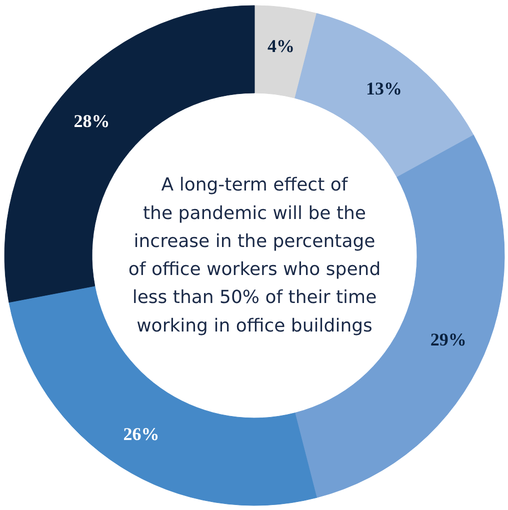 The width and height of the screenshot is (508, 510). What do you see at coordinates (92, 120) in the screenshot?
I see `data-label: 28%` at bounding box center [92, 120].